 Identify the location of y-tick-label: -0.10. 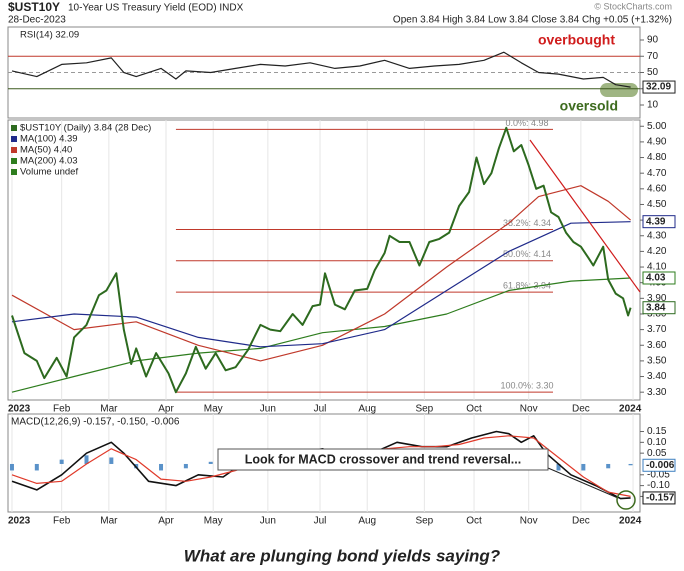
(658, 485).